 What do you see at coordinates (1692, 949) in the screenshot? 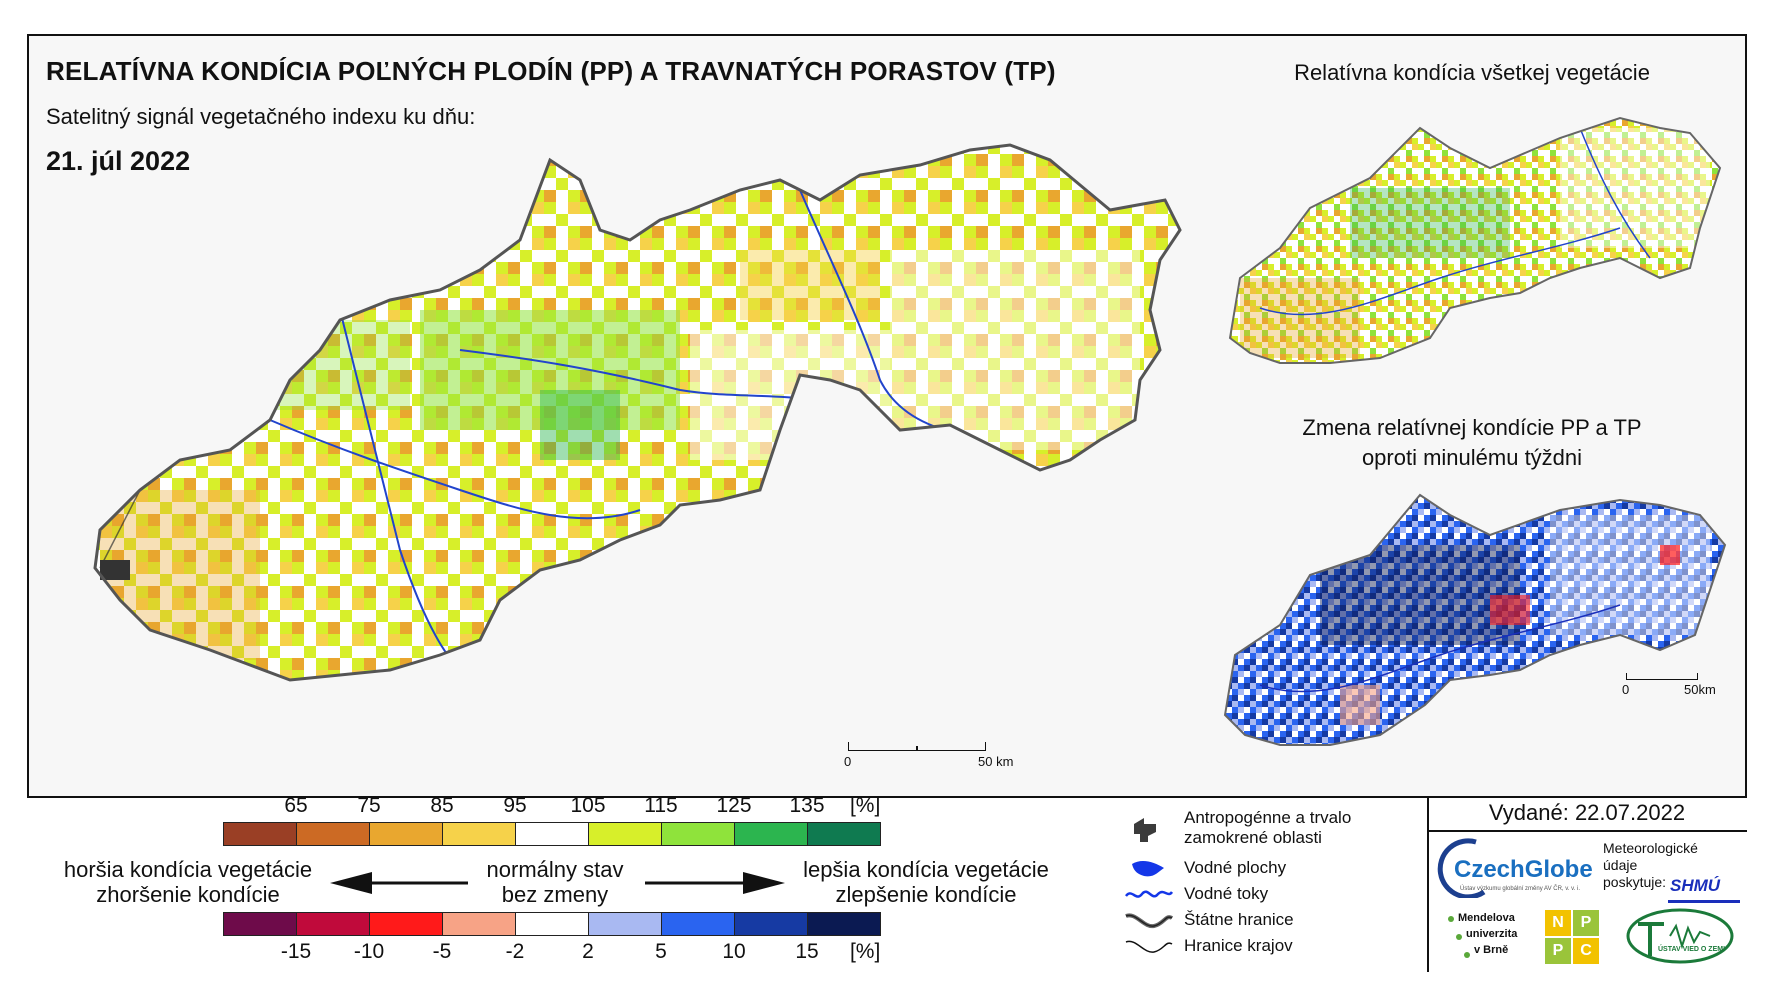
I see `uvz-name: ÚSTAV VIED O ZEMI` at bounding box center [1692, 949].